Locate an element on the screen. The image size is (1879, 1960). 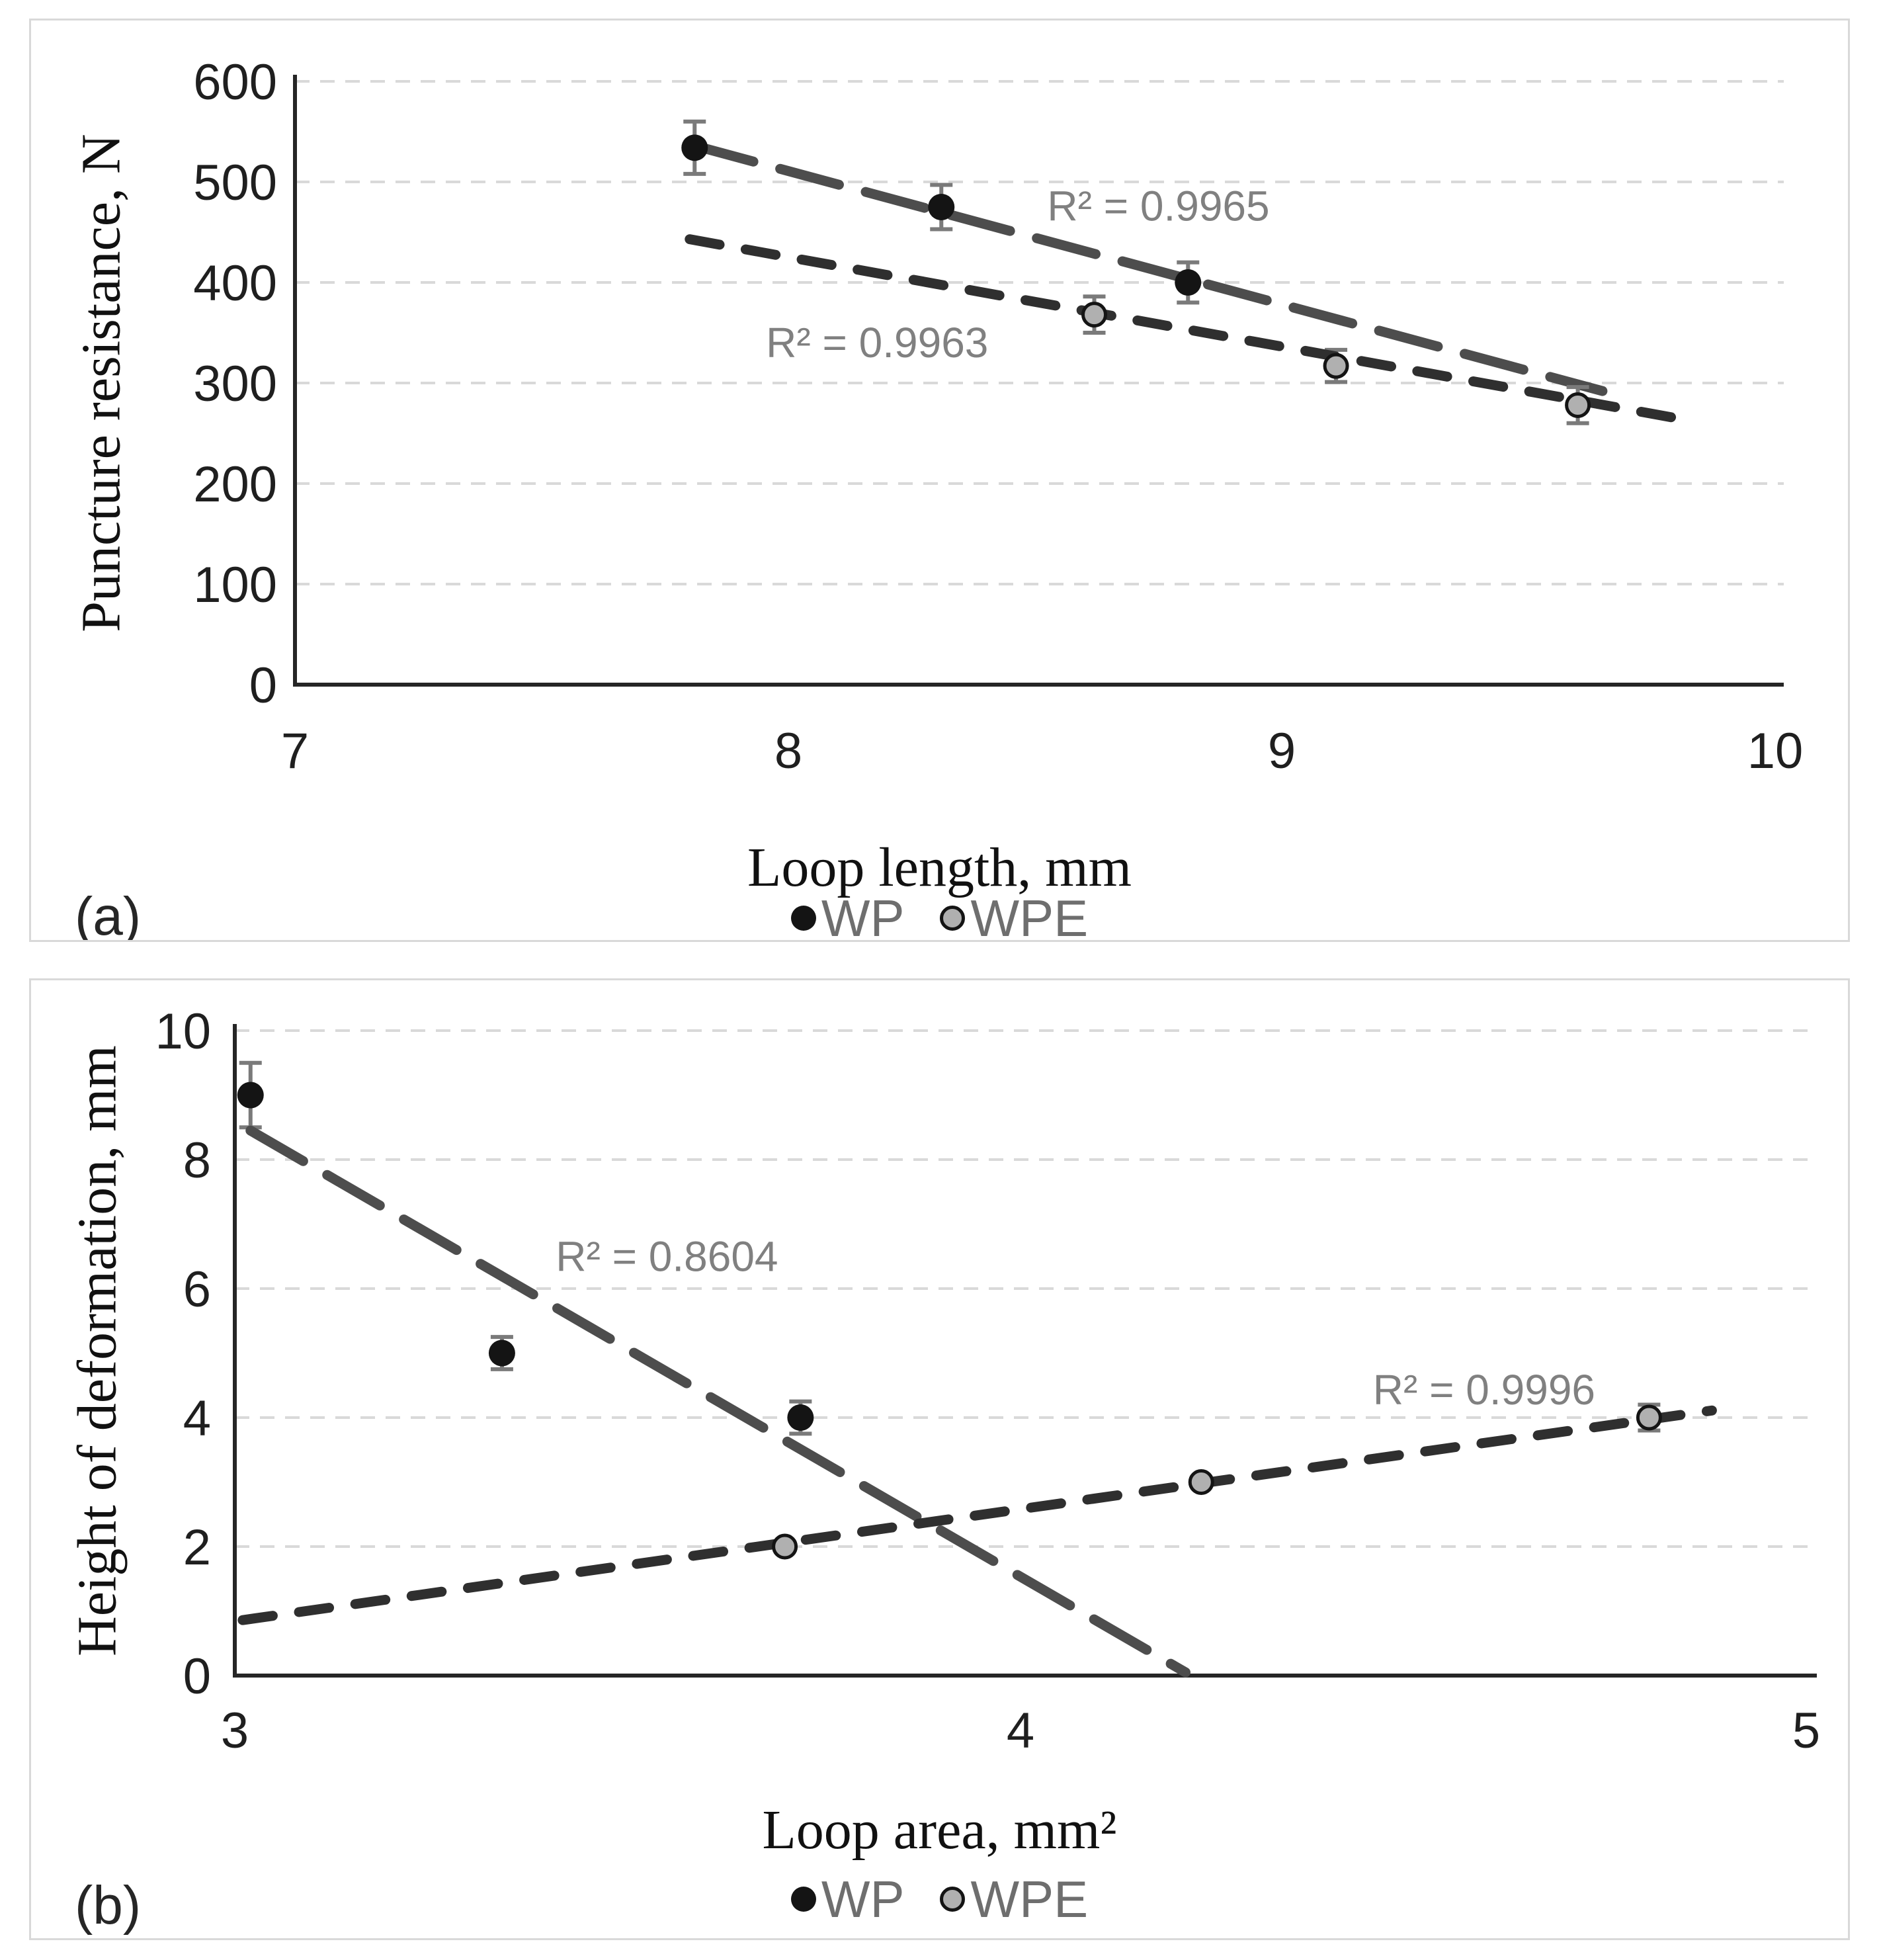
r2-label-wpe: R² = 0.9996 is located at coordinates (1484, 1390).